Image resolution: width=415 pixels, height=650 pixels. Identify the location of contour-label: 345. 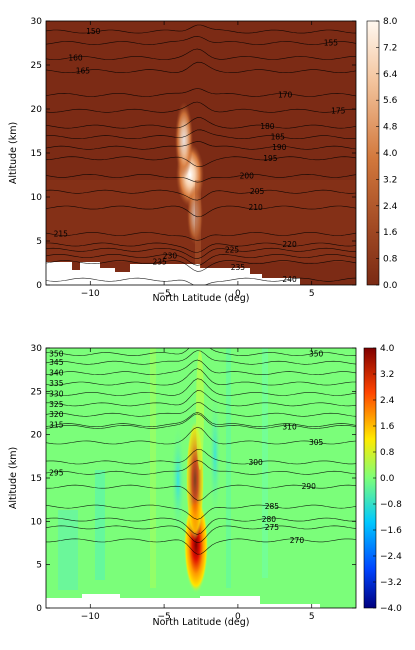
(56, 362).